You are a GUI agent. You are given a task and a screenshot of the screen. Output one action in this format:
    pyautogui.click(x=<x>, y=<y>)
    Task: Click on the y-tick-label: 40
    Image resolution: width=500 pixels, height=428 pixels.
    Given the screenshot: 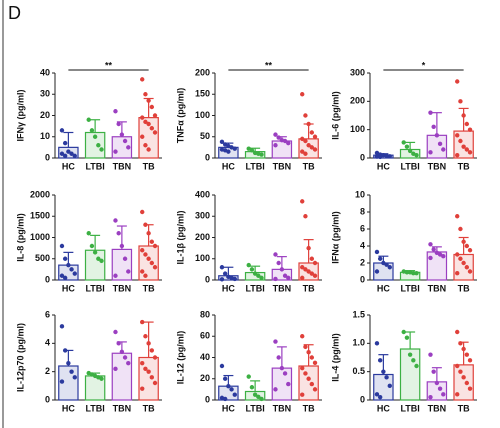 What is the action you would take?
    pyautogui.click(x=45, y=72)
    